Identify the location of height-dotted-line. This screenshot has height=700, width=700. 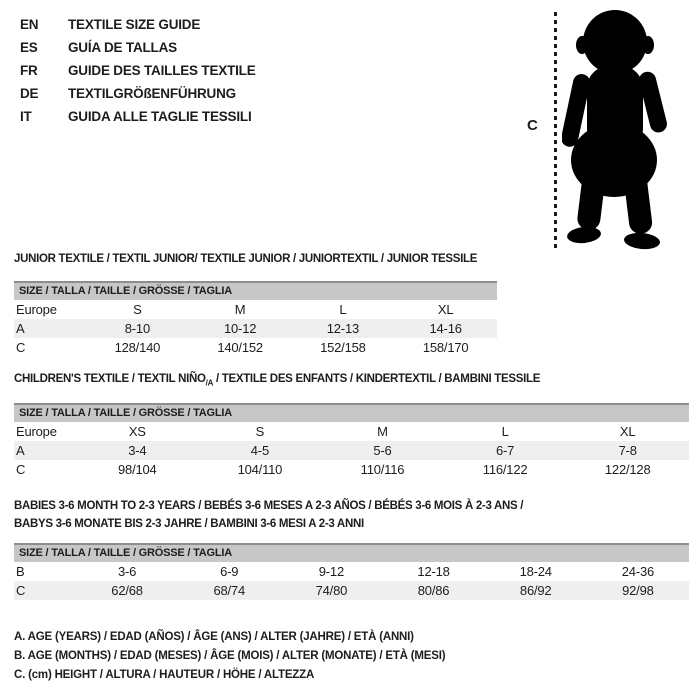
(555, 131).